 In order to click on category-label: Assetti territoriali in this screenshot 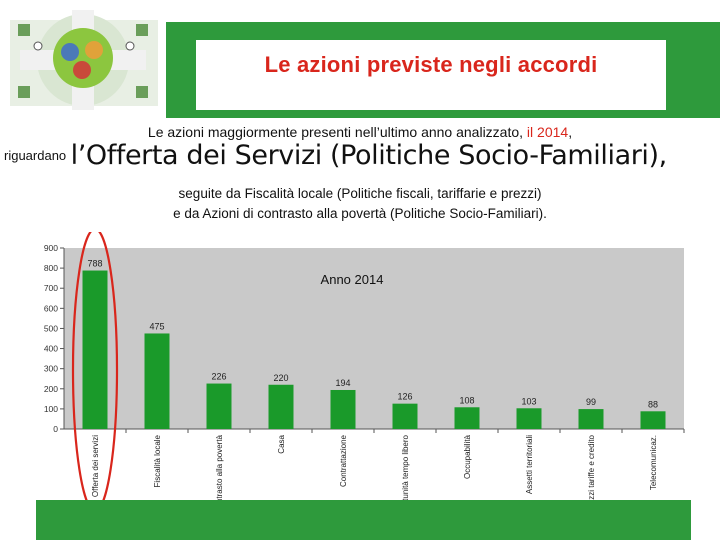, I will do `click(529, 464)`.